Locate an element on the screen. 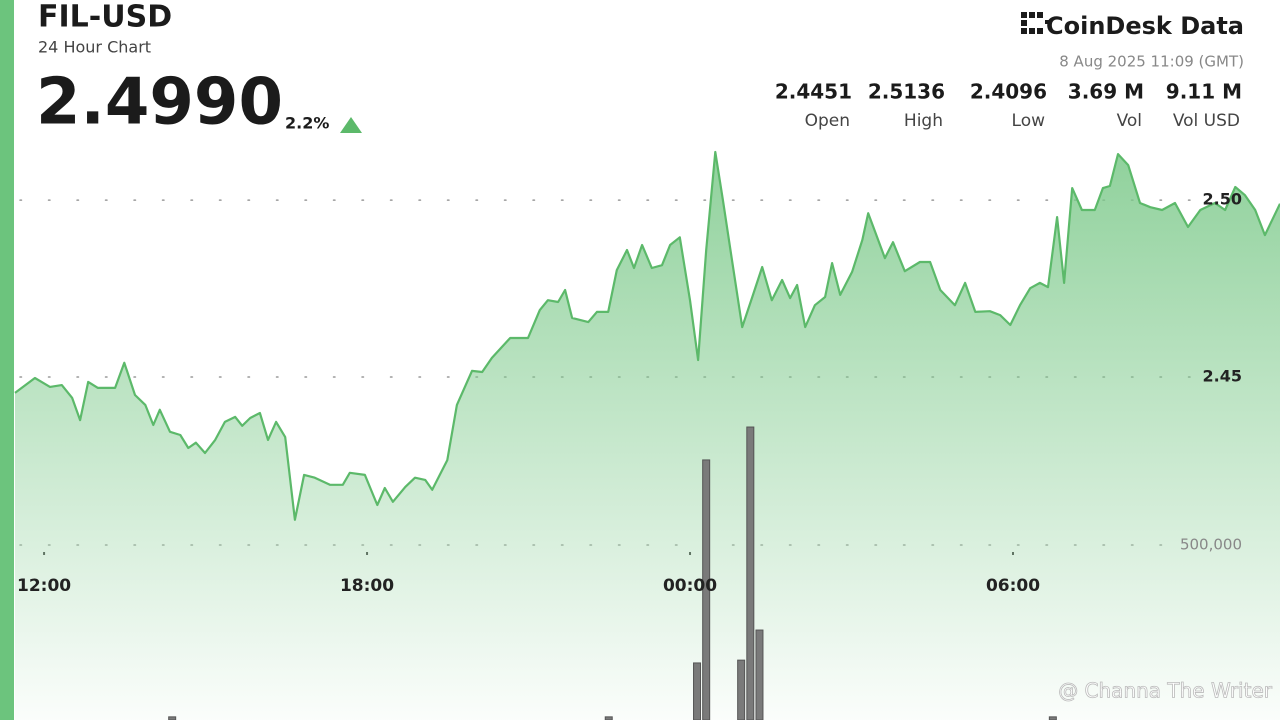 The width and height of the screenshot is (1280, 720). stat-value: 2.4451 is located at coordinates (813, 92).